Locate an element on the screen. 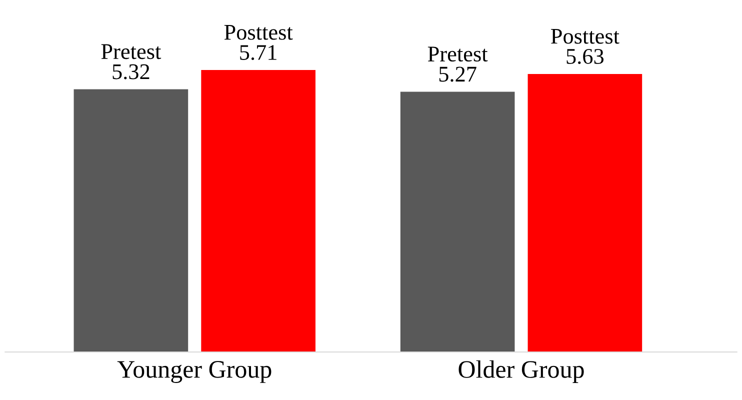  data-label: 5.32 is located at coordinates (131, 72).